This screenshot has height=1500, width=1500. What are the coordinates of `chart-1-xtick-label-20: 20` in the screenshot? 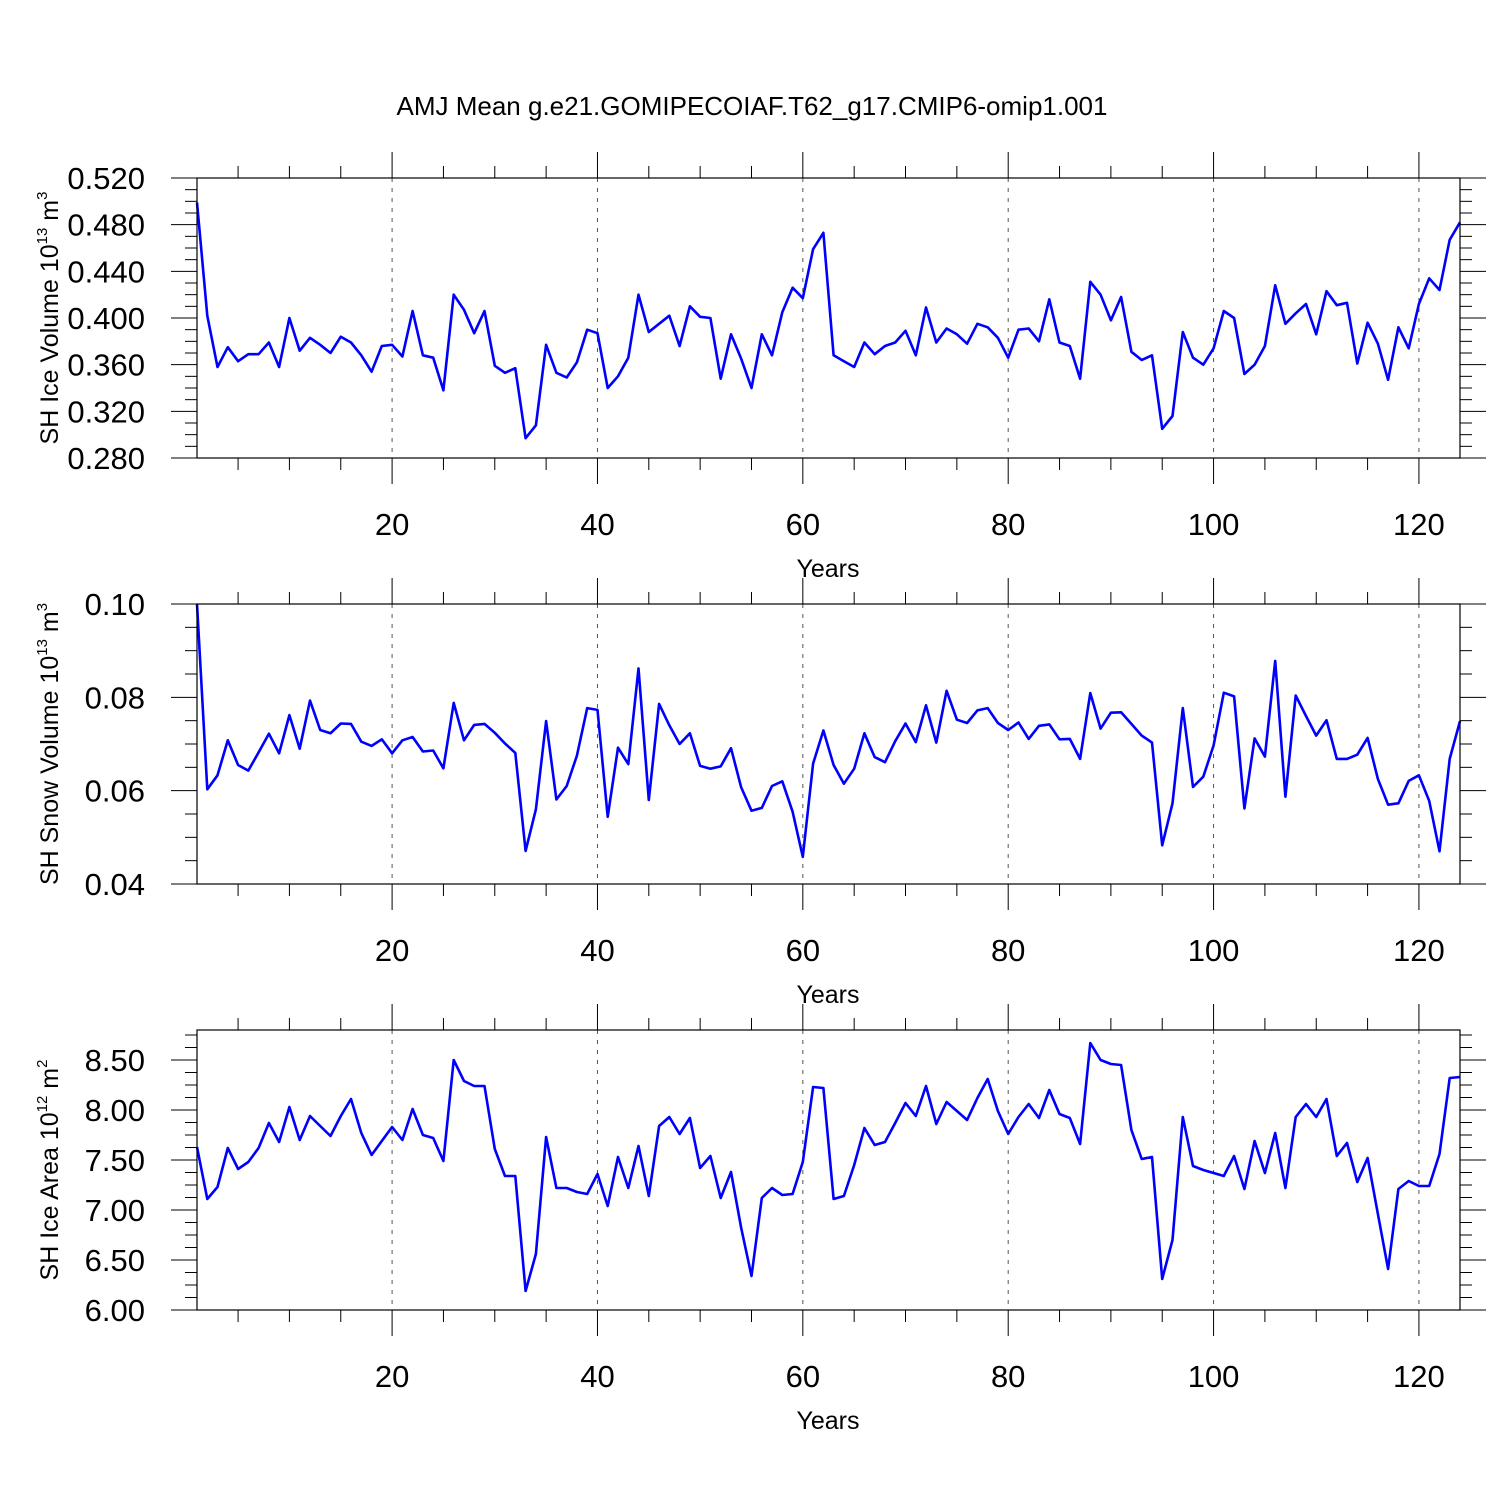 It's located at (392, 950).